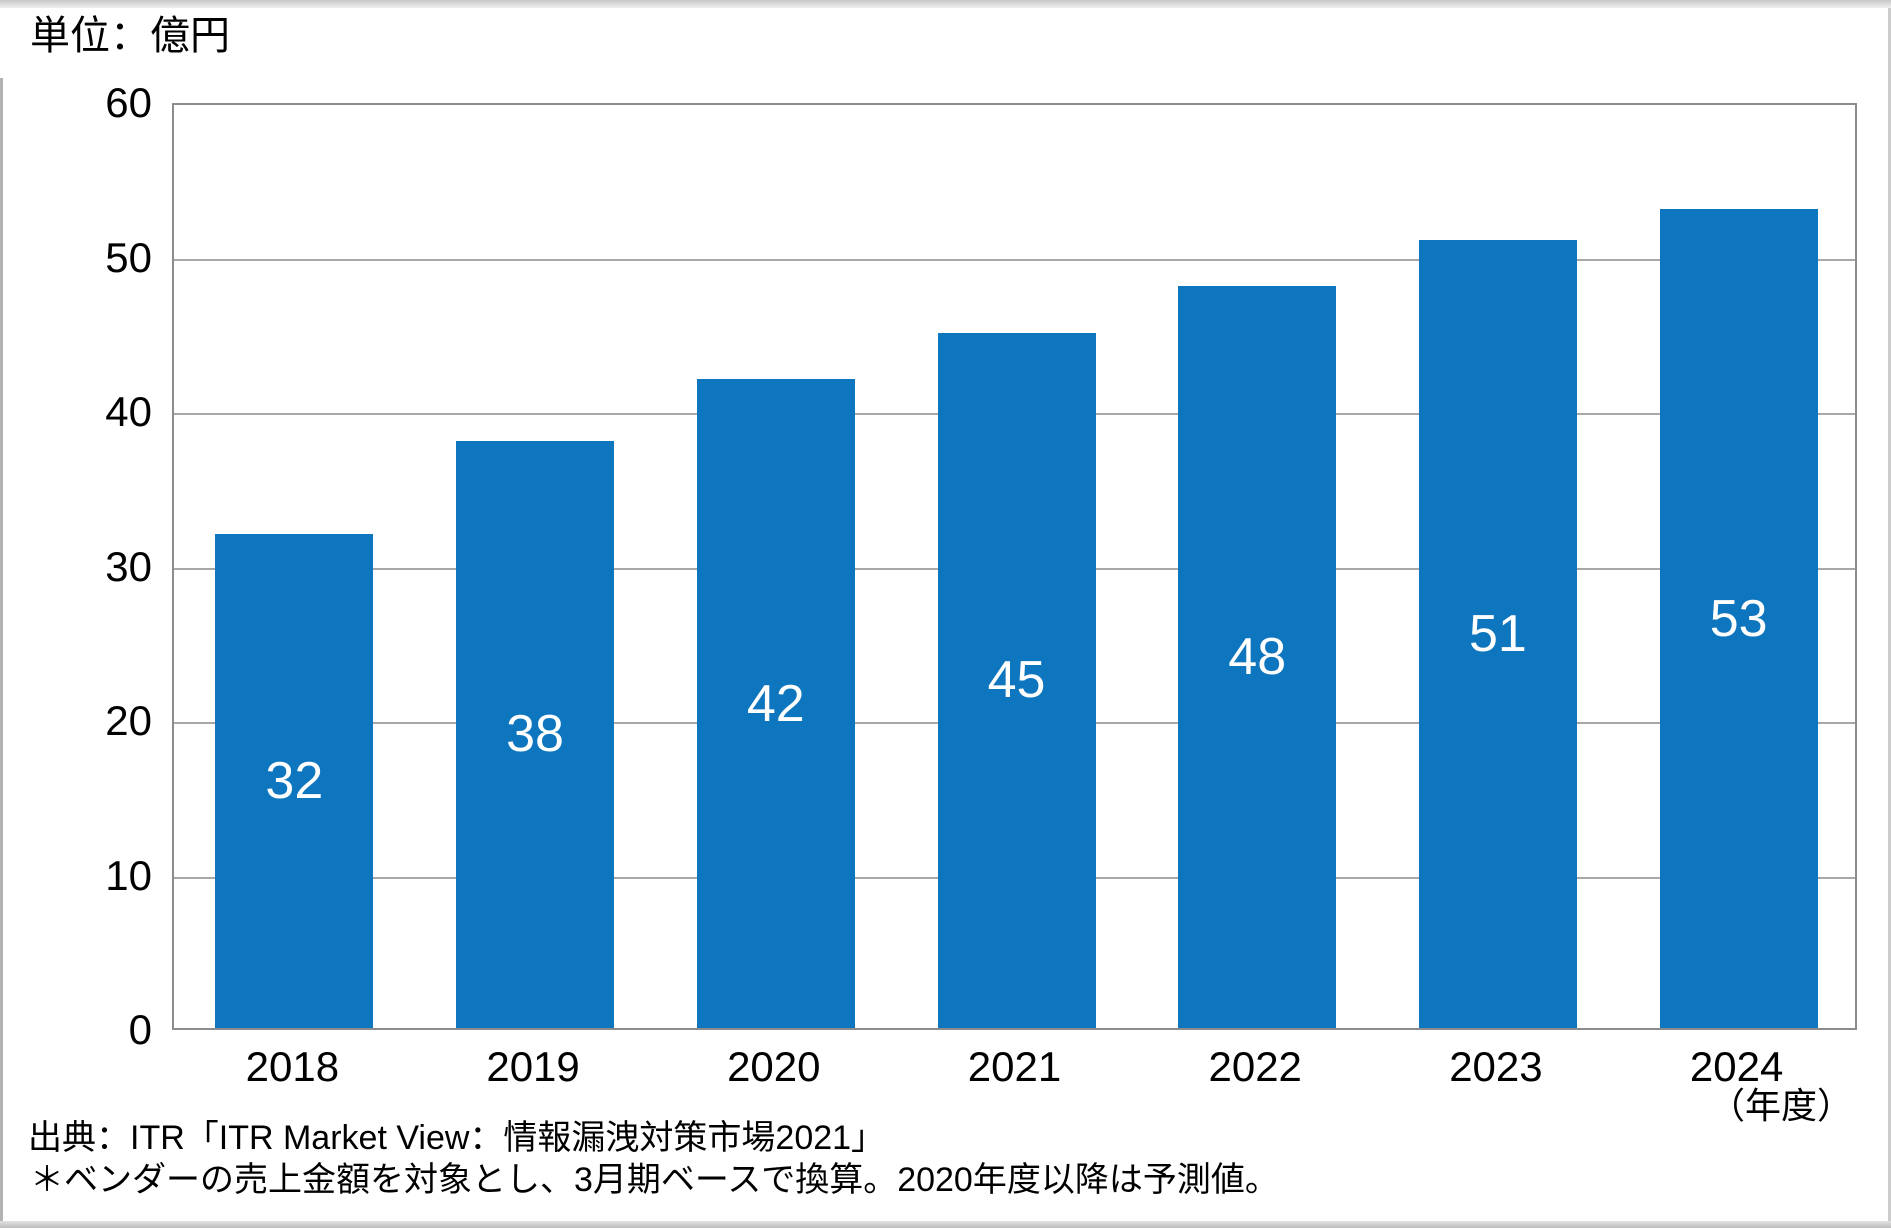 This screenshot has height=1228, width=1891. What do you see at coordinates (140, 1029) in the screenshot?
I see `y-tick-label-0: 0` at bounding box center [140, 1029].